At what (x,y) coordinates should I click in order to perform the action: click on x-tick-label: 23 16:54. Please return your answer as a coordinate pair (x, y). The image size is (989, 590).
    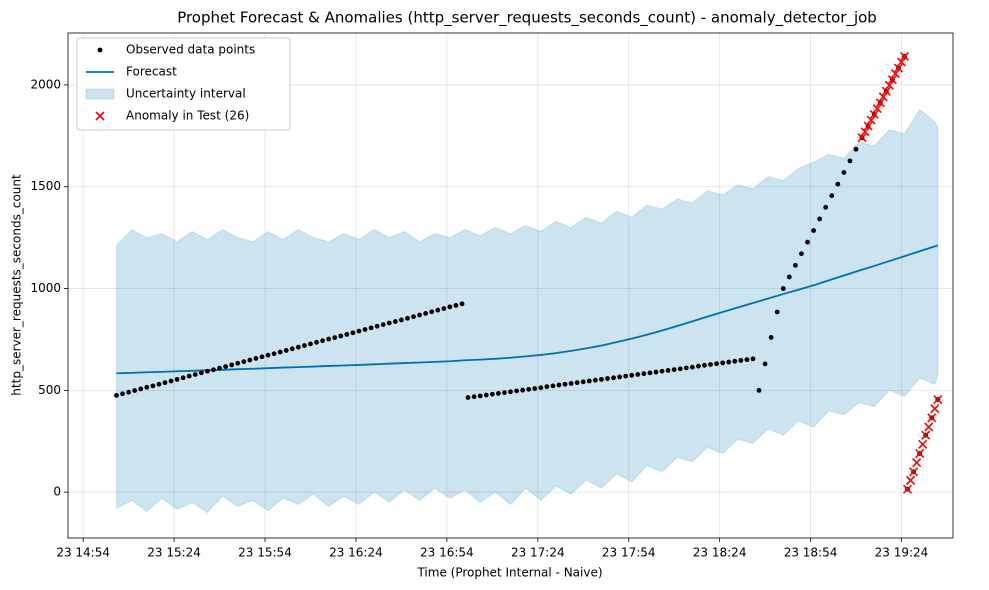
    Looking at the image, I should click on (447, 553).